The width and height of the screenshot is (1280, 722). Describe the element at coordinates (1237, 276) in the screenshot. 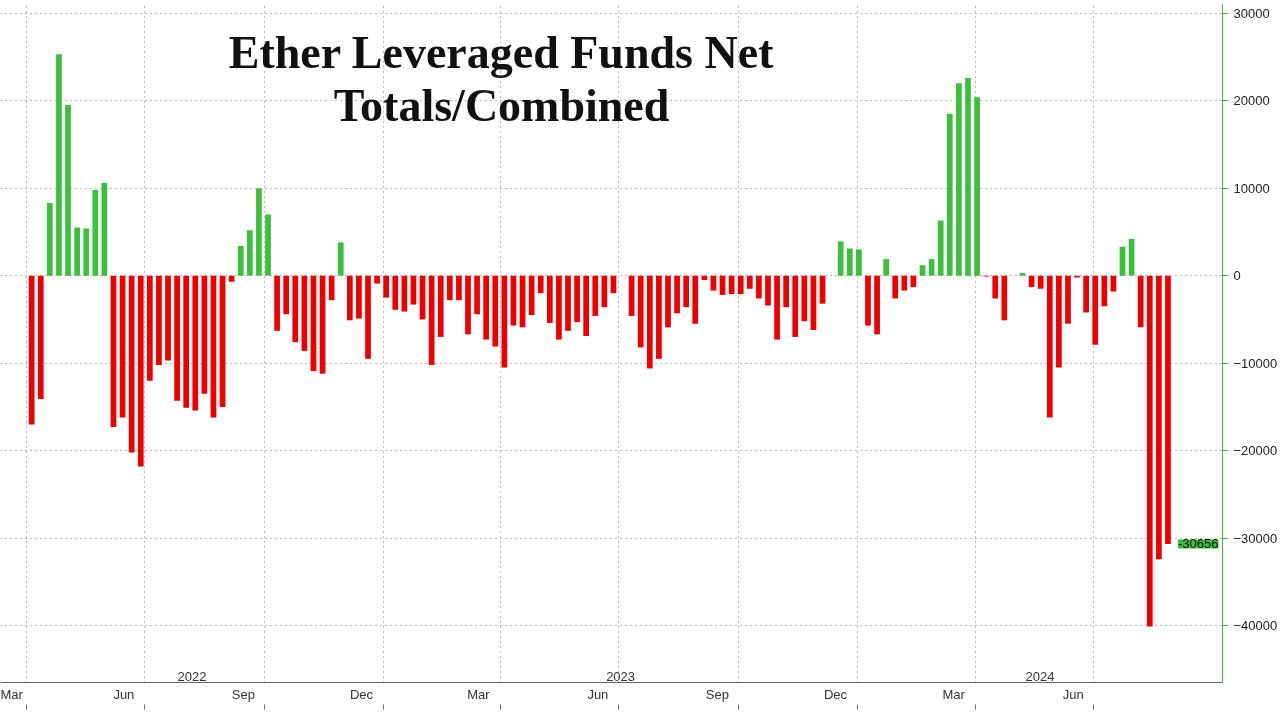

I see `y-tick-label: 0` at that location.